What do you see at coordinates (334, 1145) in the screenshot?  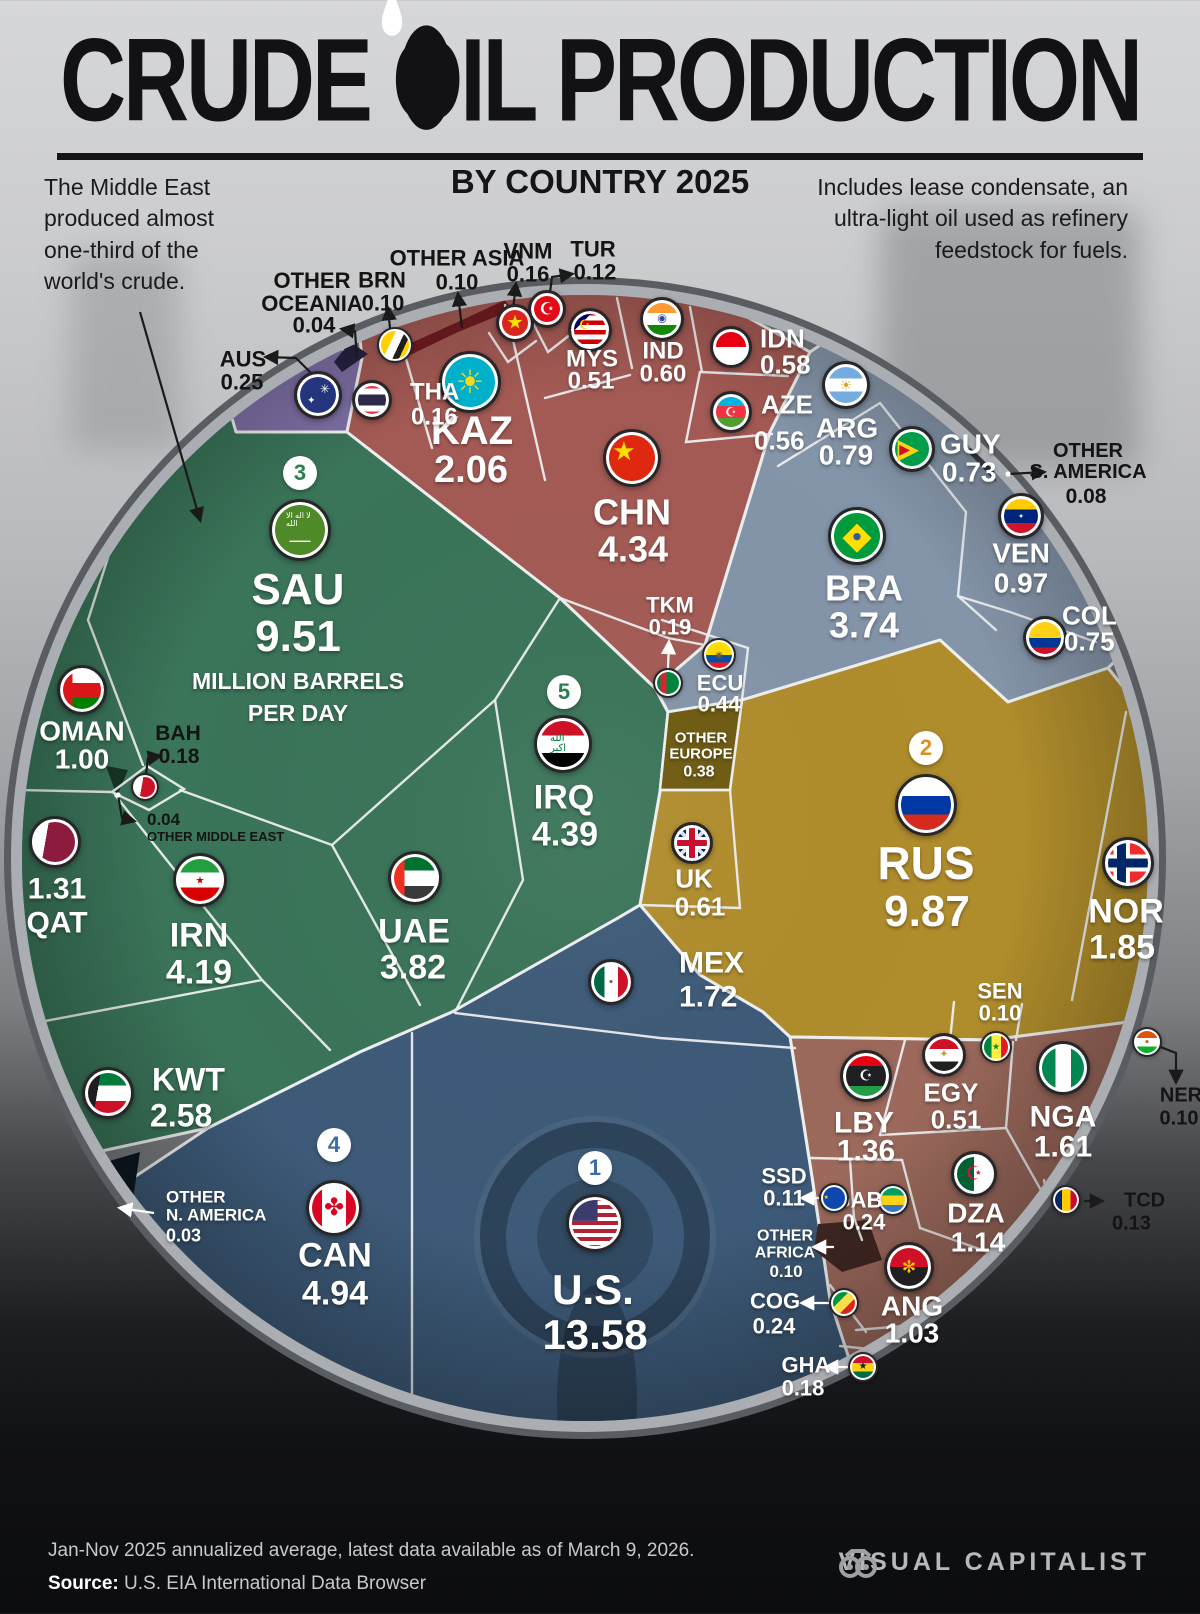 I see `rank-badge-4: 4` at bounding box center [334, 1145].